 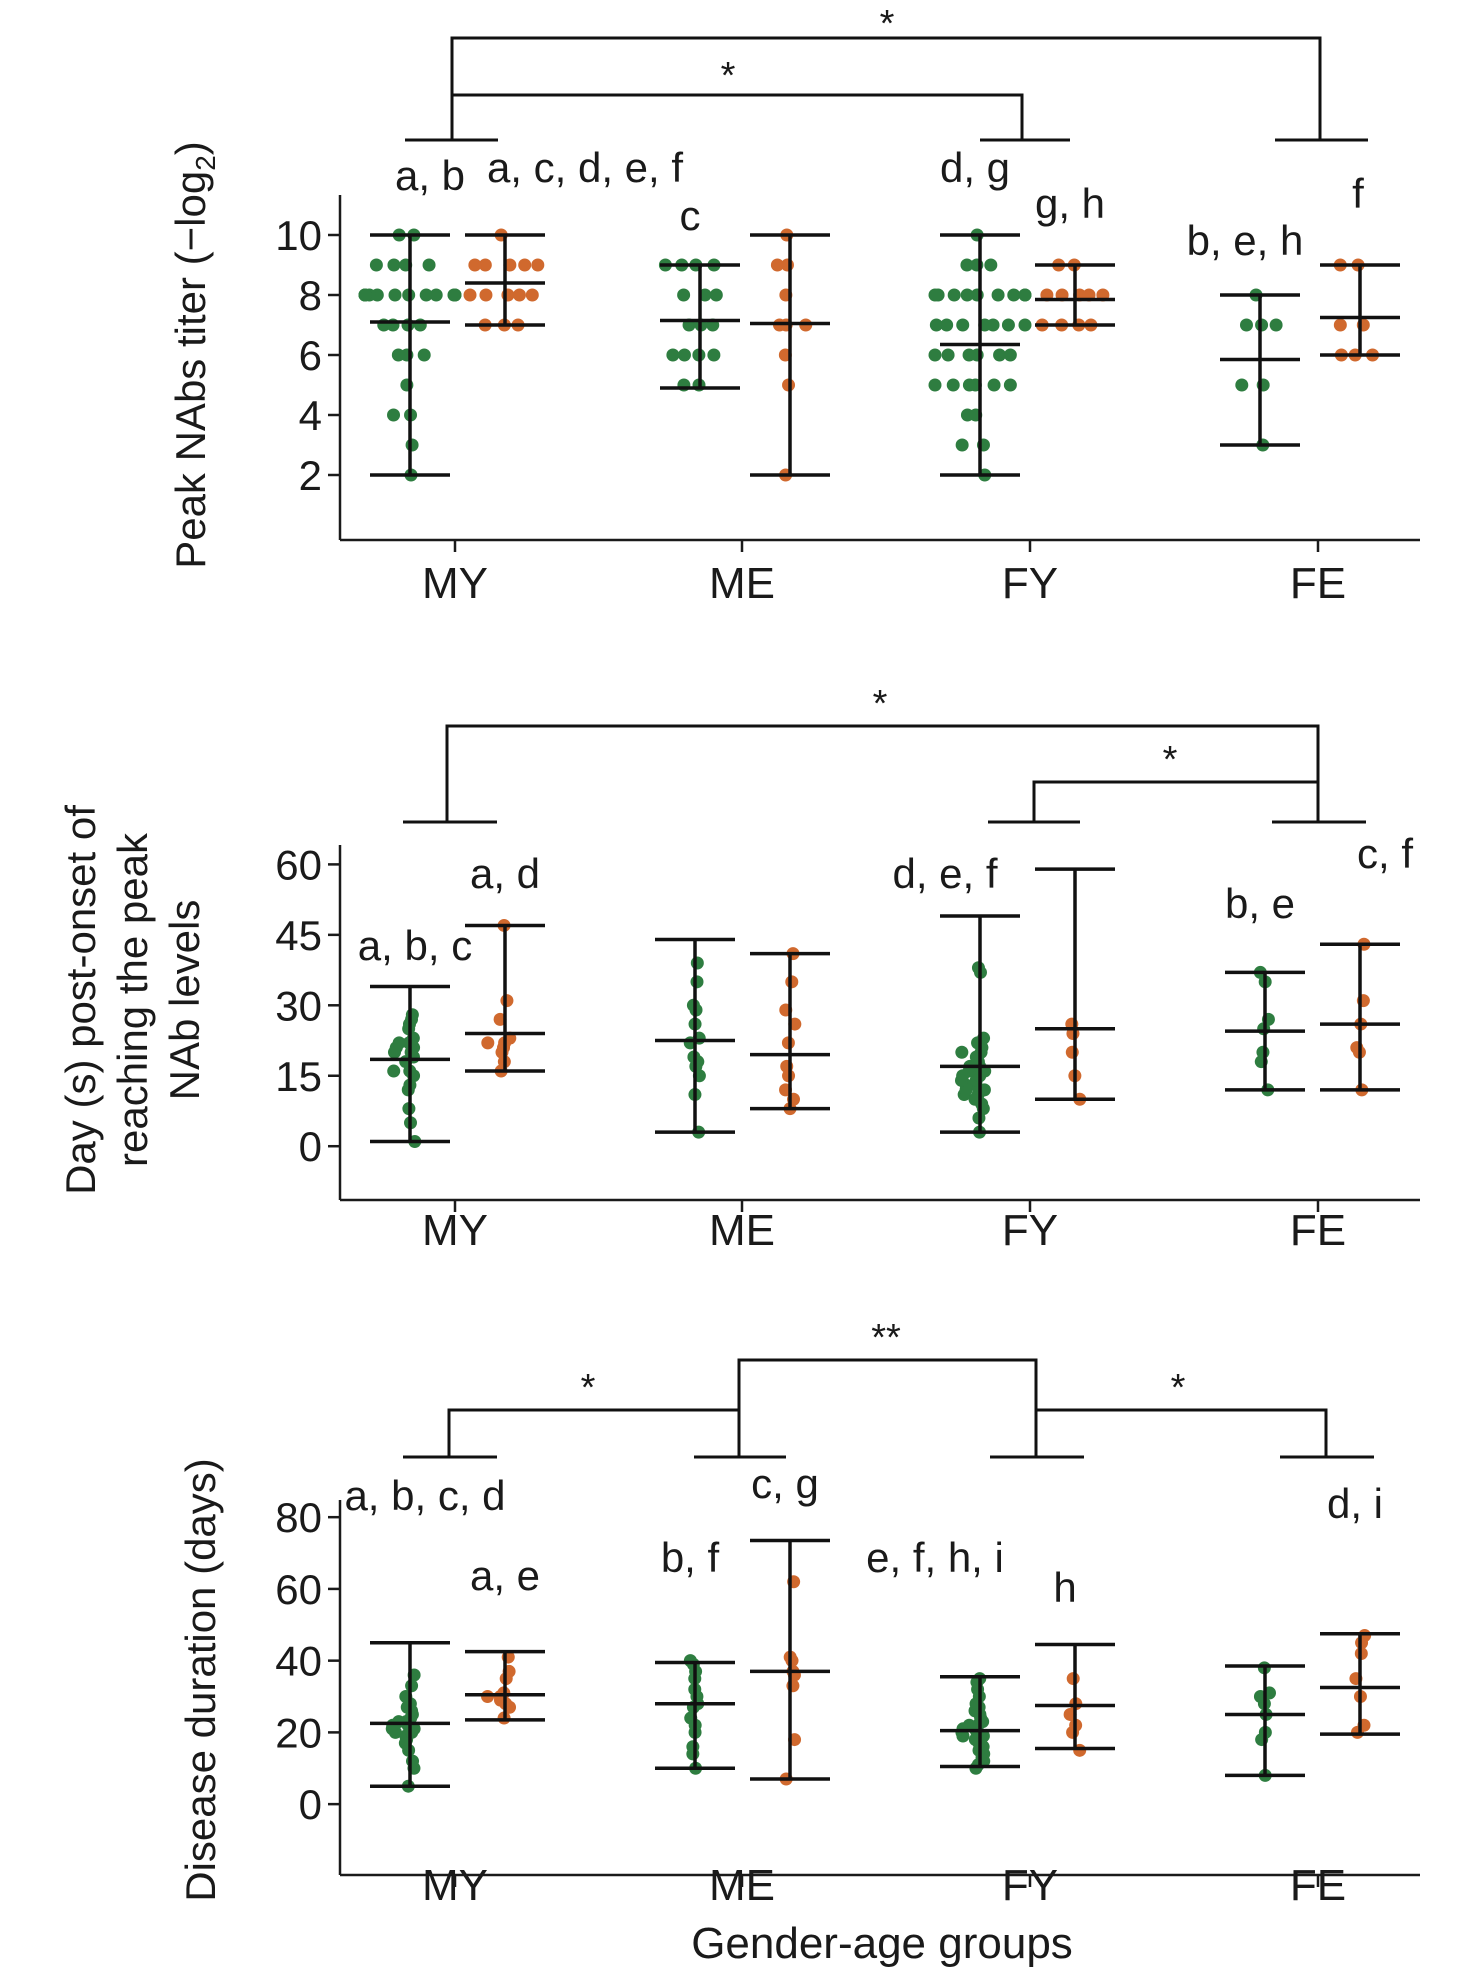 I want to click on significance-letters: e, f, h, i, so click(x=935, y=1557).